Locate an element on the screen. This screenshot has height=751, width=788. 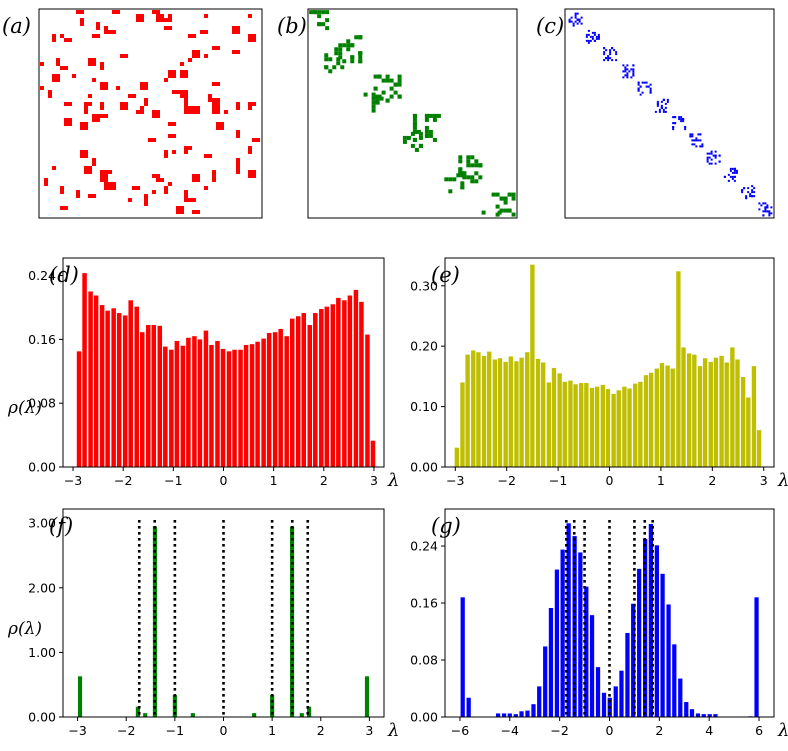
x-tick-label: 2 is located at coordinates (659, 730).